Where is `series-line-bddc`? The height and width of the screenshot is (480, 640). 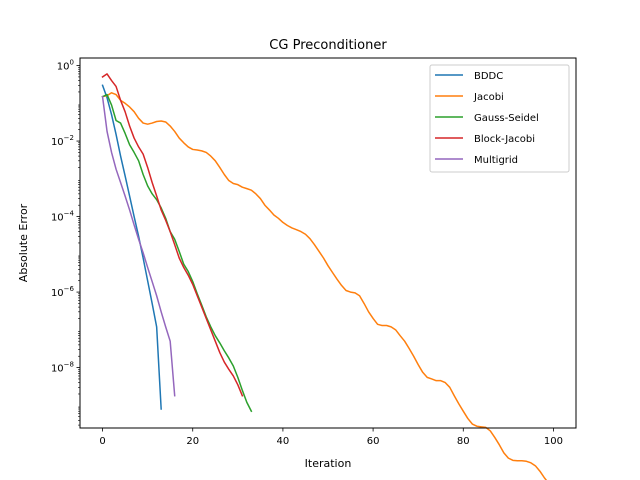
series-line-bddc is located at coordinates (131, 247).